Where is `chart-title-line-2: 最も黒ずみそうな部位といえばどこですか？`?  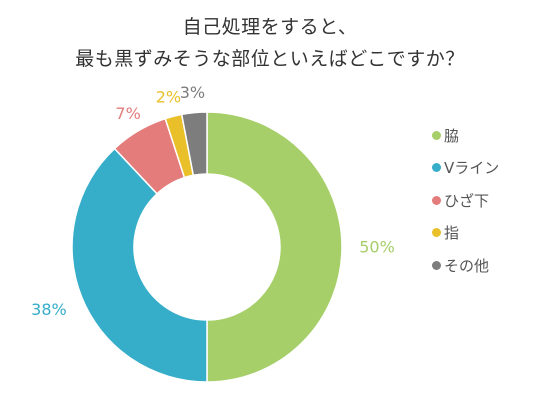 chart-title-line-2: 最も黒ずみそうな部位といえばどこですか？ is located at coordinates (270, 59).